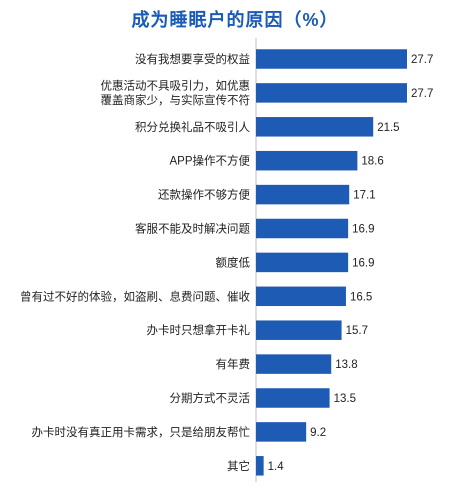 This screenshot has width=470, height=488. I want to click on category-label: 曾有过不好的体验，如盗刷、息费问题、催收, so click(135, 296).